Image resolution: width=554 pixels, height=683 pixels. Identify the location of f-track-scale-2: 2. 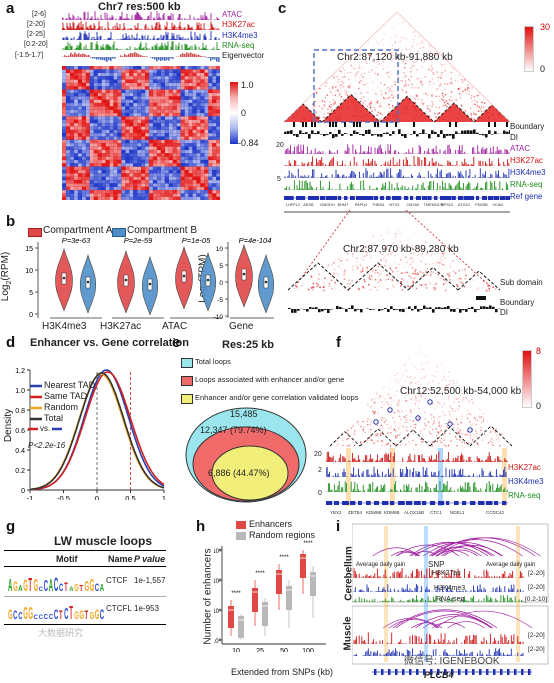
(320, 470).